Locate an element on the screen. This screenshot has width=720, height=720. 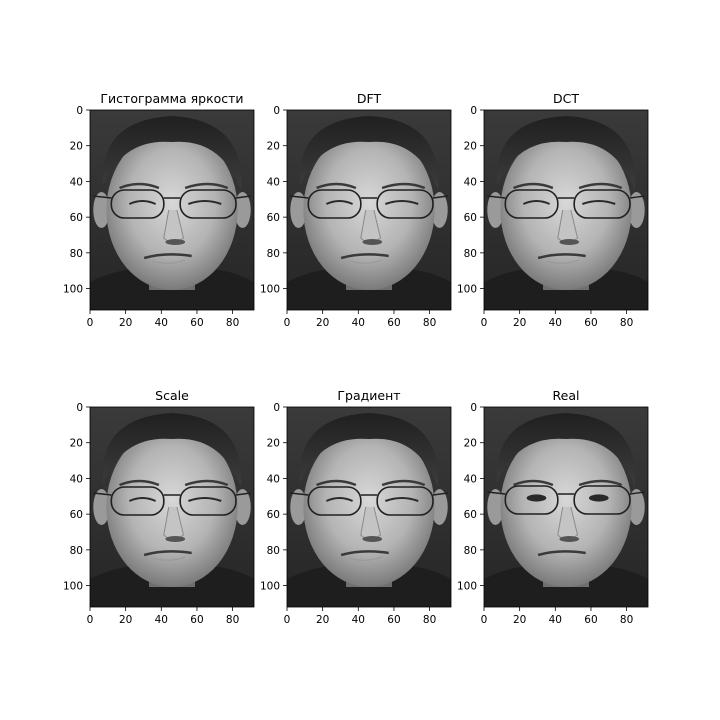
image-panel: DCT 0 20 40 60 80 0 20 40 60 80 100 is located at coordinates (553, 210).